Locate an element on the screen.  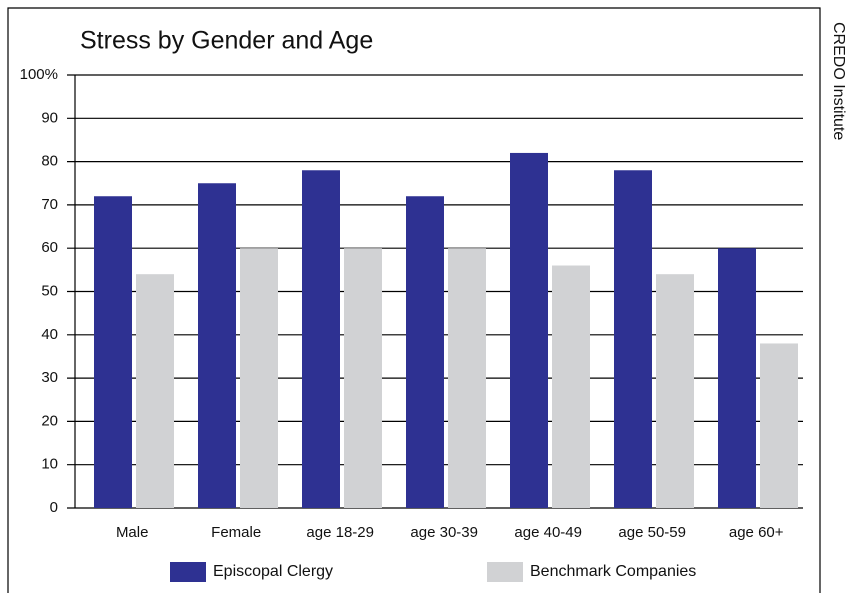
x-tick-label: Male is located at coordinates (132, 532).